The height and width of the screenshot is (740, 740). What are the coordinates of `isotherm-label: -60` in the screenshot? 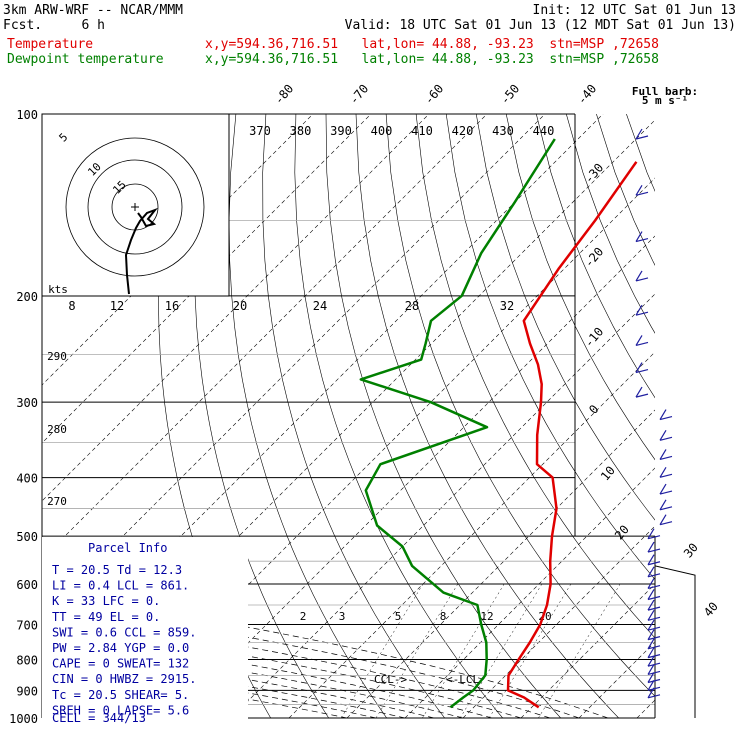 It's located at (434, 95).